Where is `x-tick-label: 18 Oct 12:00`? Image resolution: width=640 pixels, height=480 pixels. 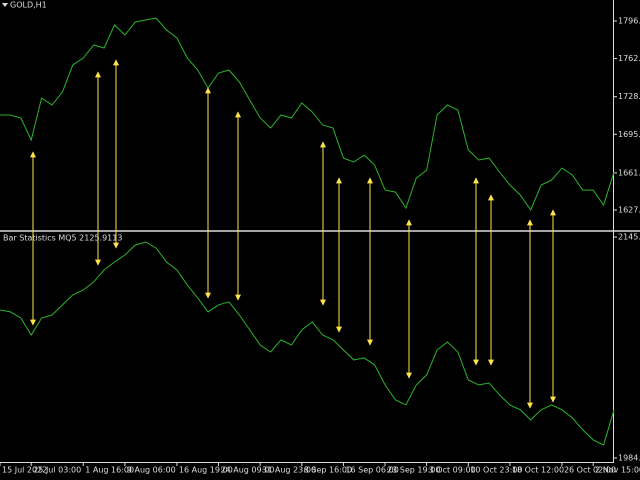
x-tick-label: 18 Oct 12:00 is located at coordinates (538, 470).